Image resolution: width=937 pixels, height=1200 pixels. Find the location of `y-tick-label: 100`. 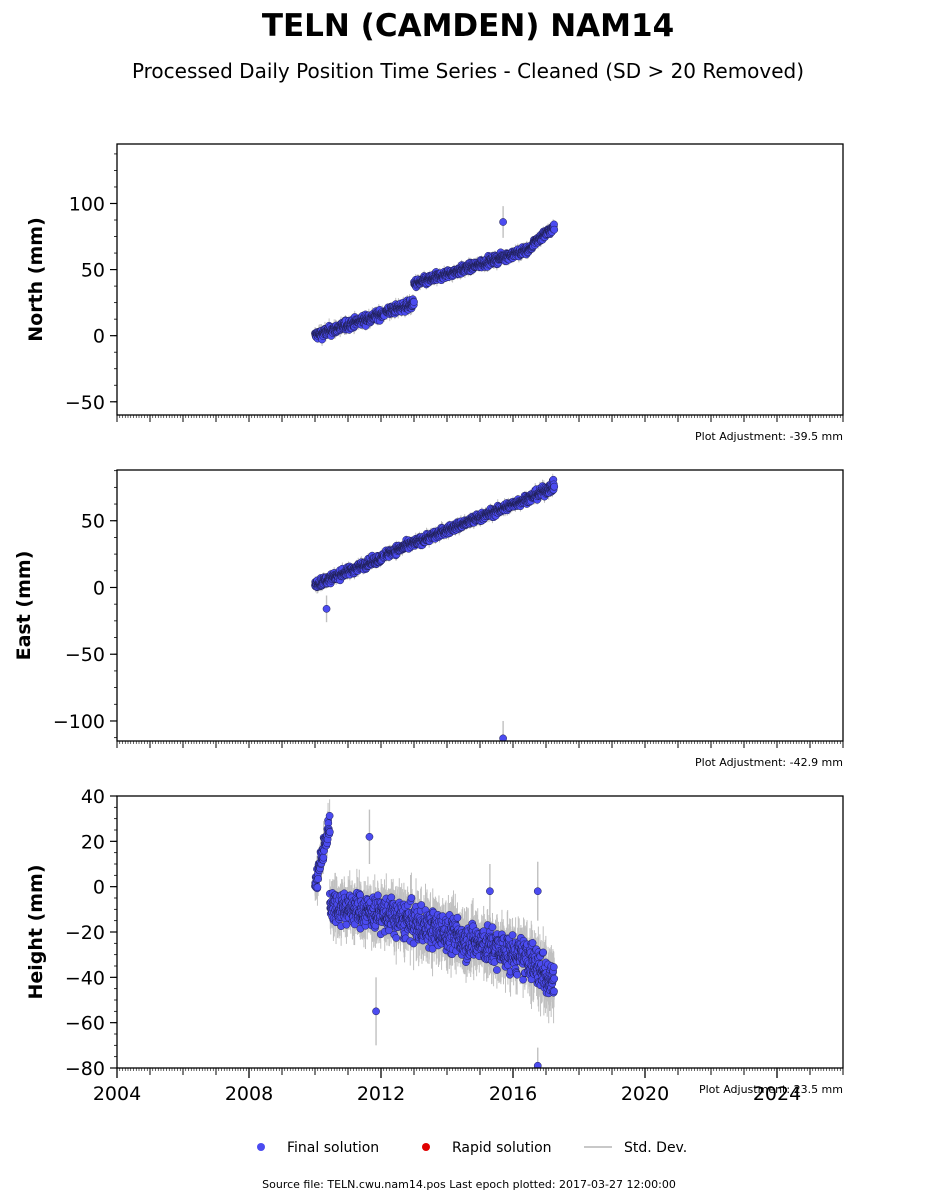

y-tick-label: 100 is located at coordinates (87, 204).